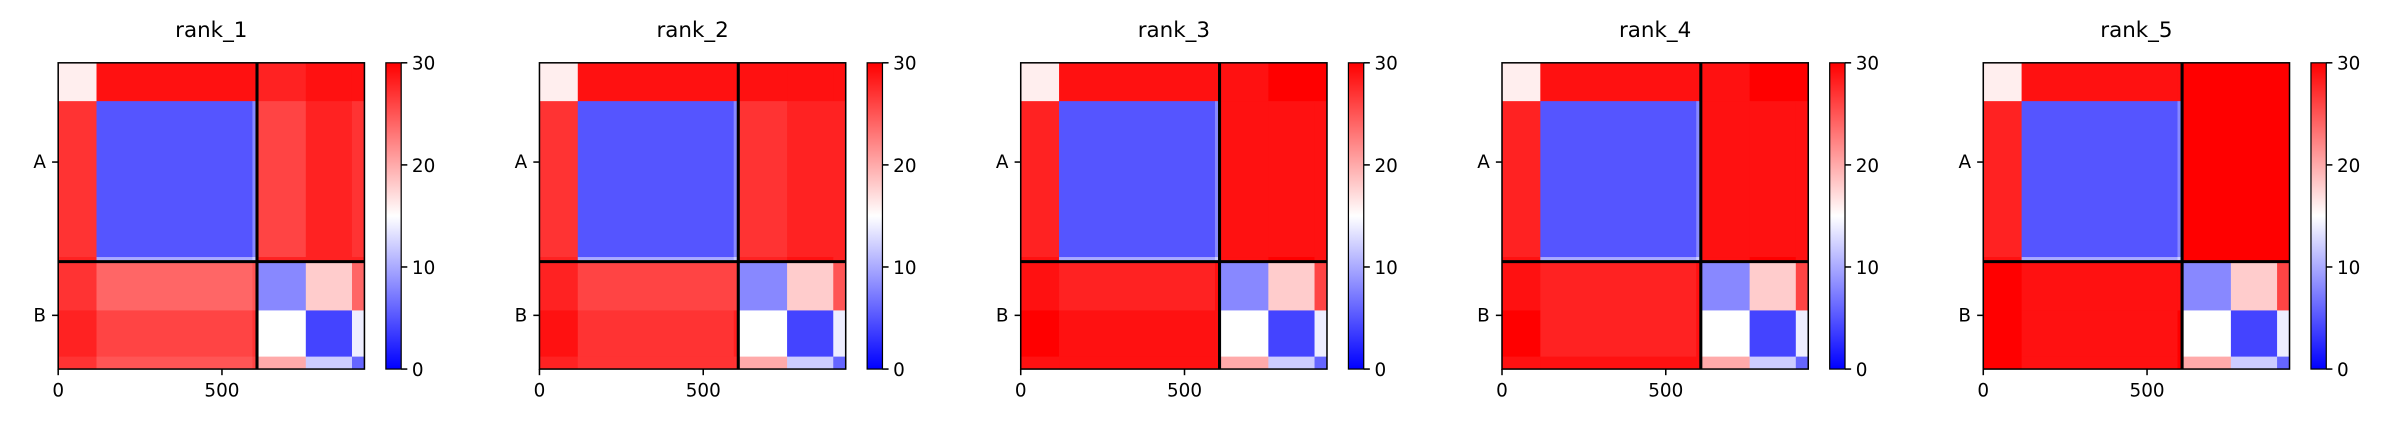 The image size is (2401, 438). I want to click on panel: rank_5 0 500 A B 0 10 20 30, so click(2159, 210).